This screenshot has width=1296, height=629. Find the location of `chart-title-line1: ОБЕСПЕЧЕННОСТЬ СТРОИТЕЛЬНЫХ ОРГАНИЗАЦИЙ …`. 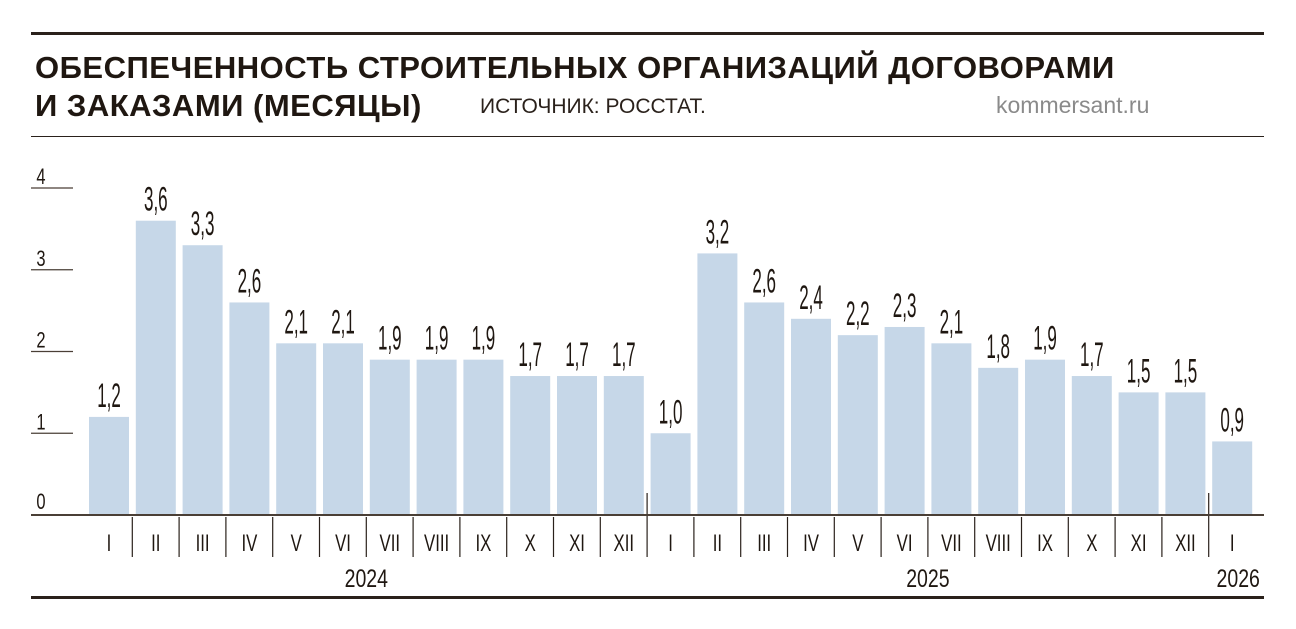

chart-title-line1: ОБЕСПЕЧЕННОСТЬ СТРОИТЕЛЬНЫХ ОРГАНИЗАЦИЙ … is located at coordinates (575, 67).